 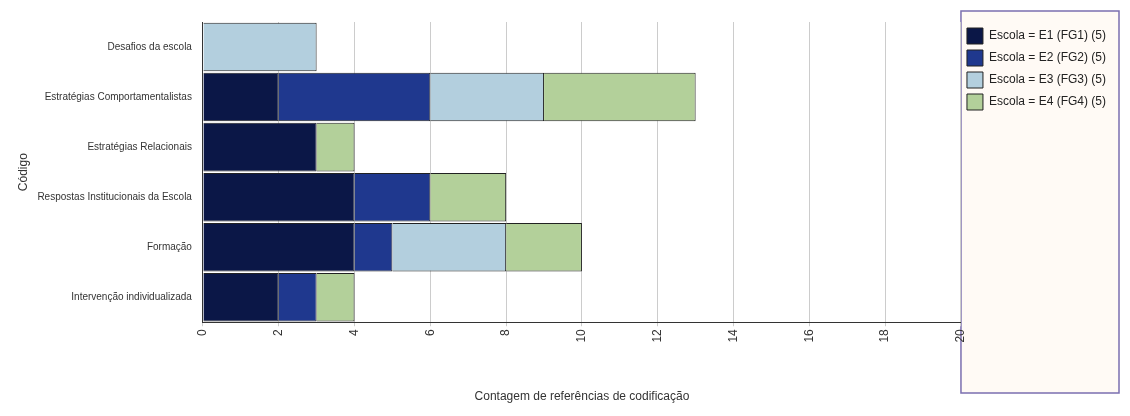 I want to click on y-tick-label: Estratégias Comportamentalistas, so click(x=118, y=96).